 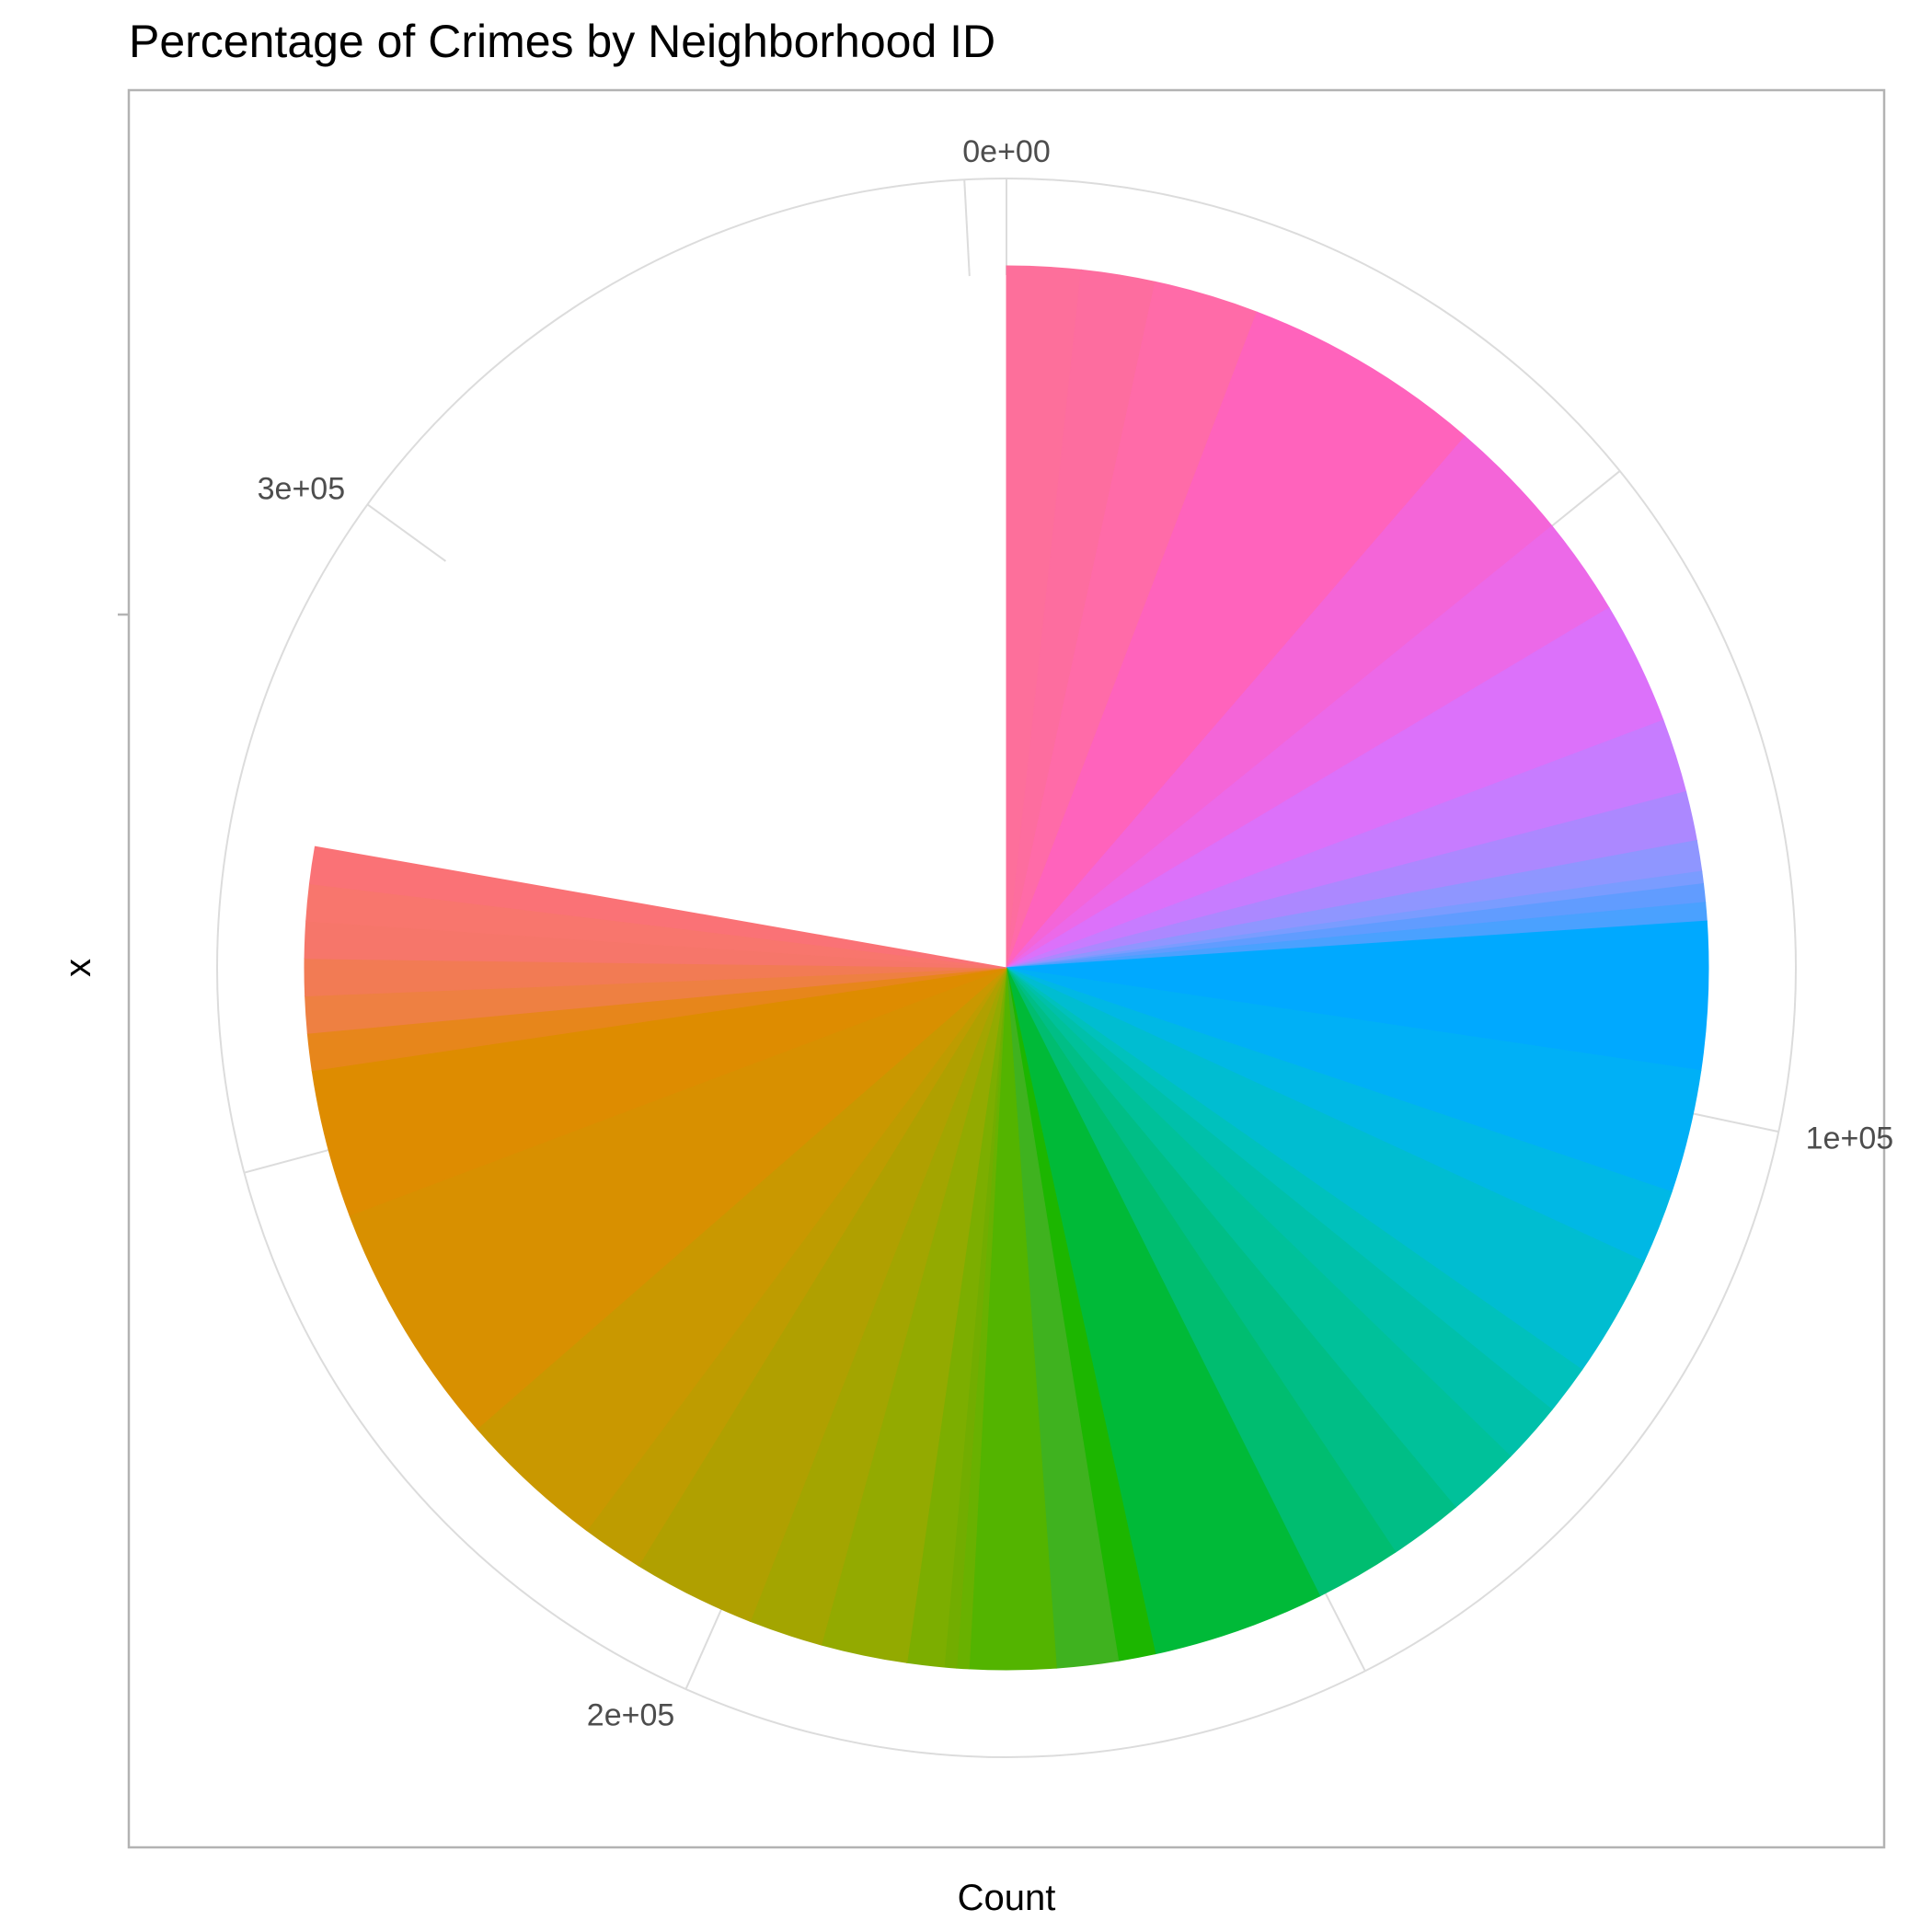 I want to click on y-axis-title: x, so click(x=78, y=968).